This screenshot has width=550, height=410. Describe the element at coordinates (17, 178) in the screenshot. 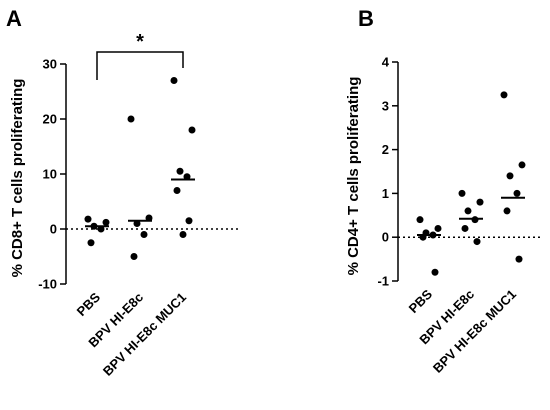

I see `panel-a-y-axis-label: % CD8+ T cells proliferating` at that location.